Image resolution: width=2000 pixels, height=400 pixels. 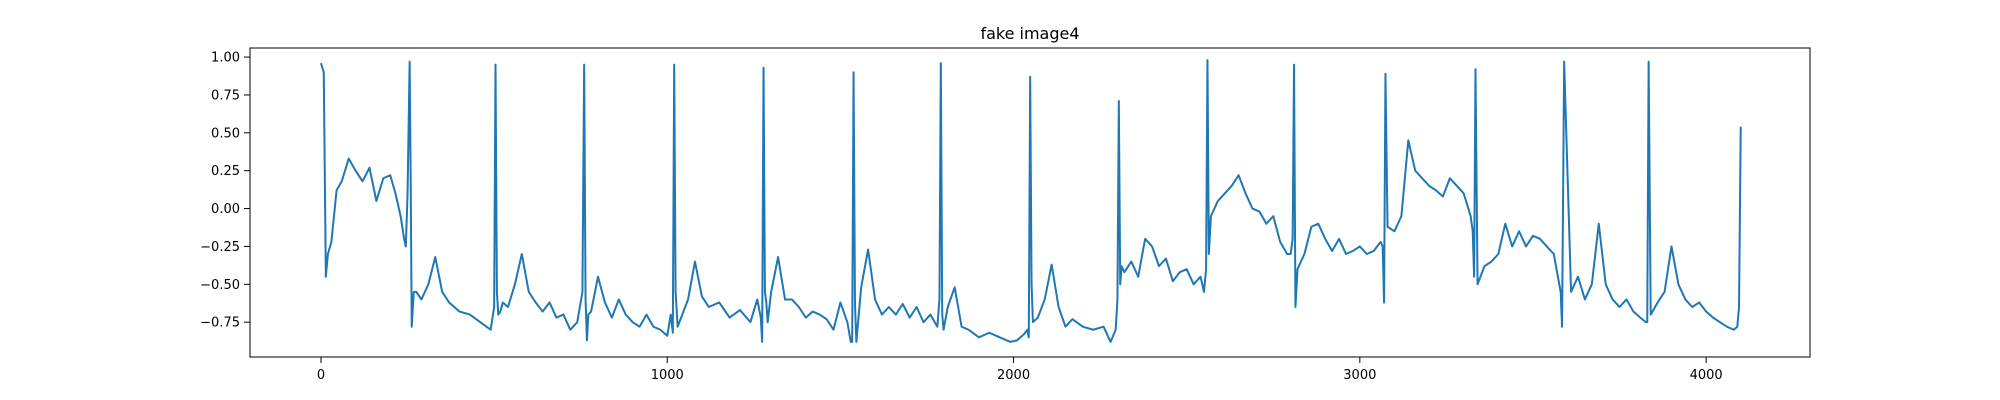 I want to click on y-axis: −0.75 −0.50 −0.25 0.00 0.25 0.50 0.75 1.00, so click(x=225, y=191).